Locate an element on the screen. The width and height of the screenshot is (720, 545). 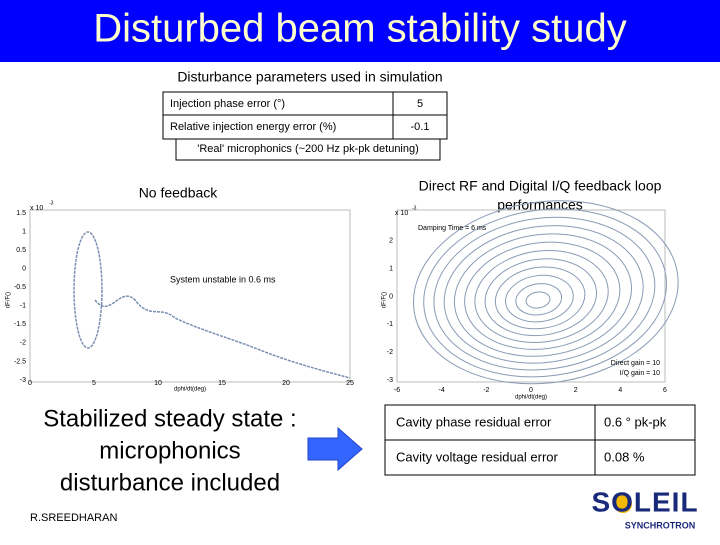
y-tick-label: 1.5 is located at coordinates (21, 213).